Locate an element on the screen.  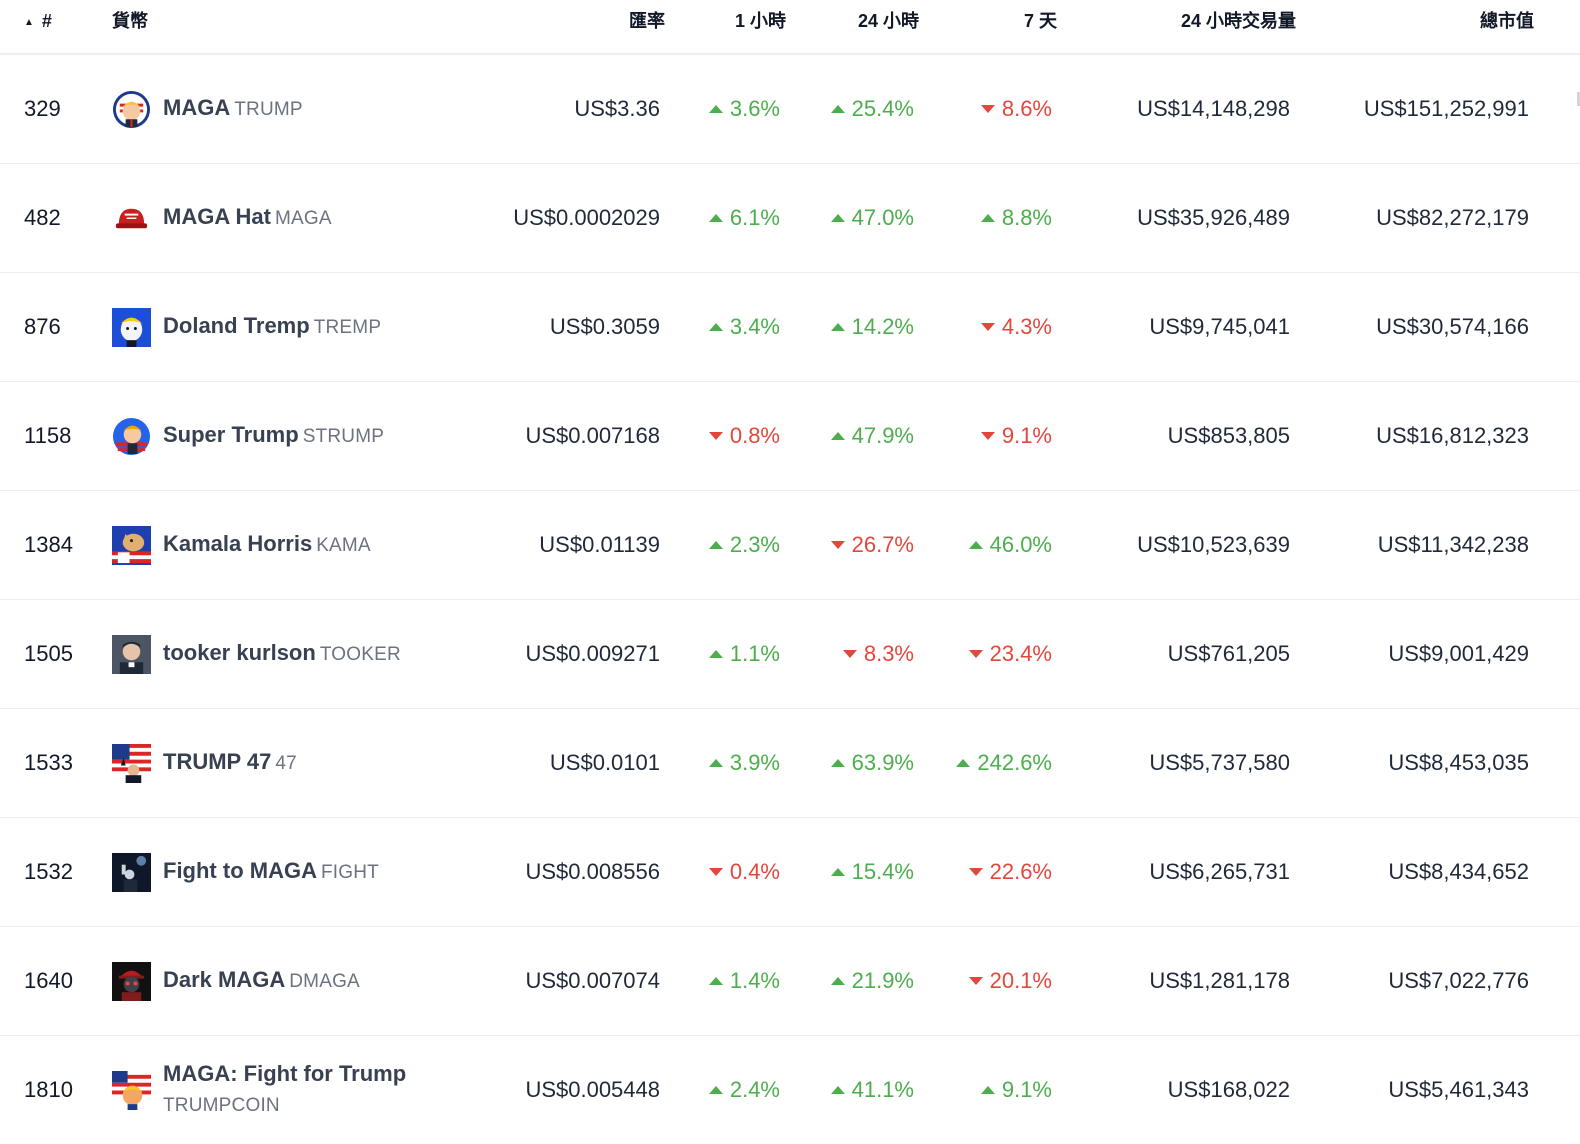
coin-symbol: FIGHT is located at coordinates (349, 872).